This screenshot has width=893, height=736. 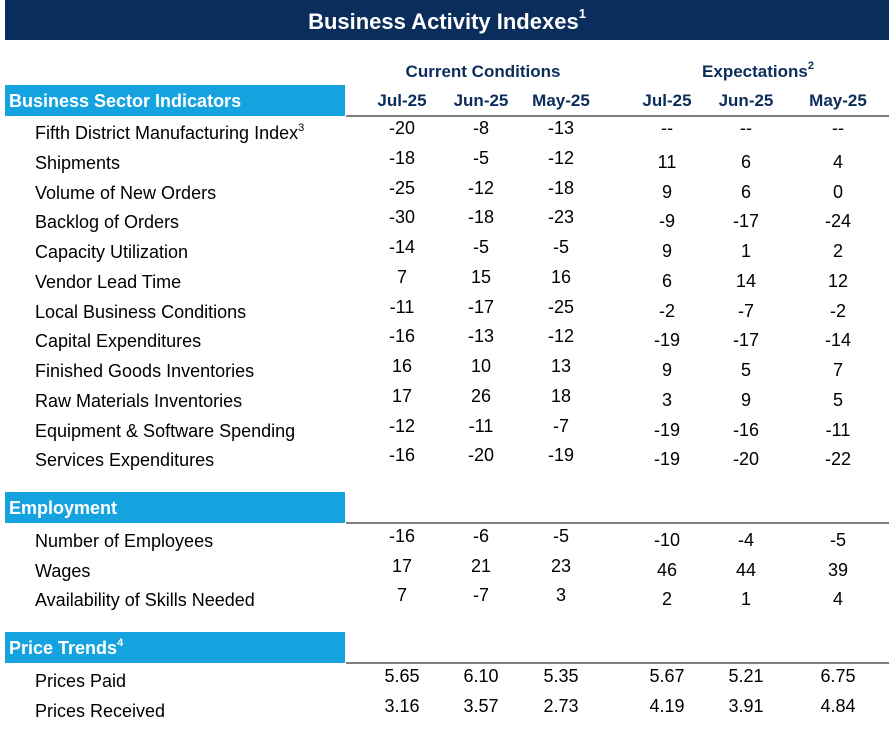 I want to click on table-cell: 6, so click(x=745, y=192).